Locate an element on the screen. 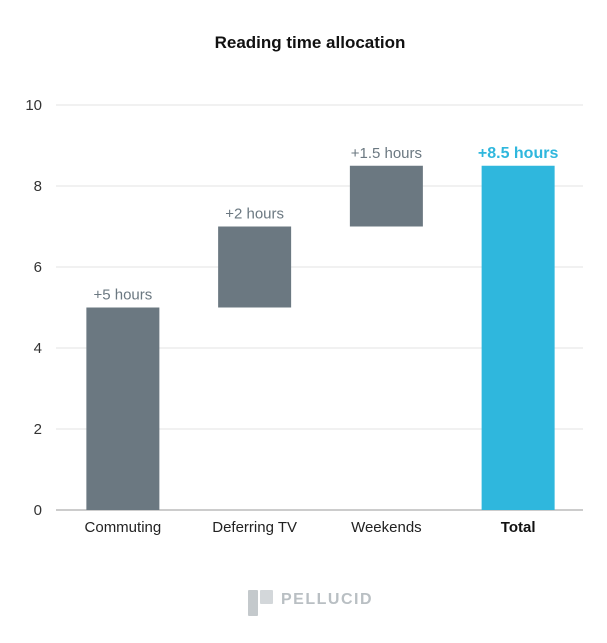  bar-total is located at coordinates (518, 337).